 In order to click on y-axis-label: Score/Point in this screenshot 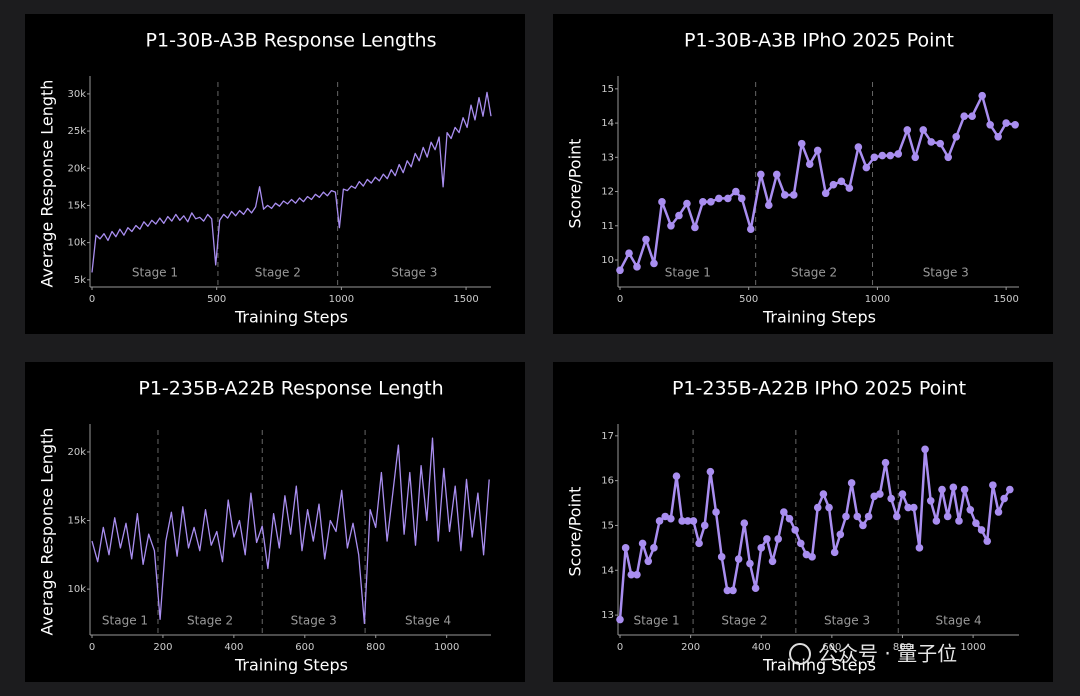, I will do `click(575, 532)`.